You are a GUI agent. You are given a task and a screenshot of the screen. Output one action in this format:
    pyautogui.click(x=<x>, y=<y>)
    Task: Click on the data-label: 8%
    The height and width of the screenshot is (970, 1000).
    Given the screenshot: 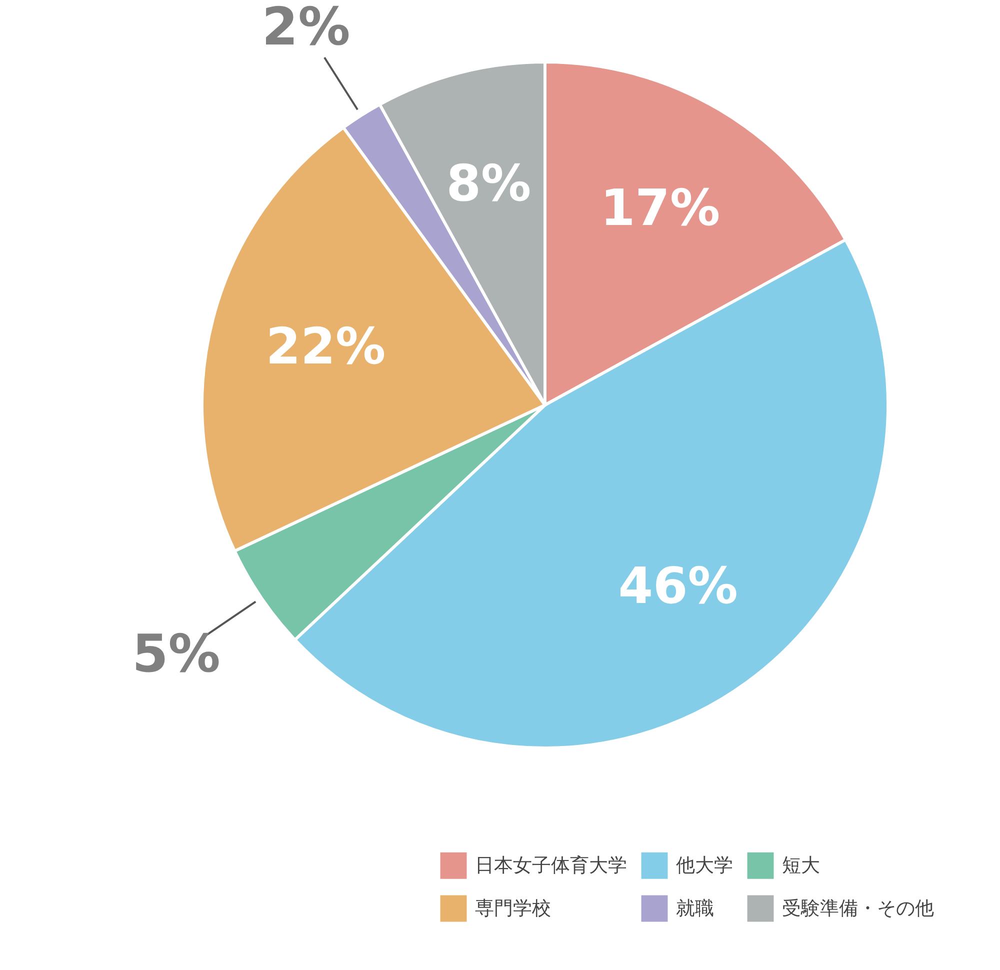 What is the action you would take?
    pyautogui.click(x=489, y=183)
    